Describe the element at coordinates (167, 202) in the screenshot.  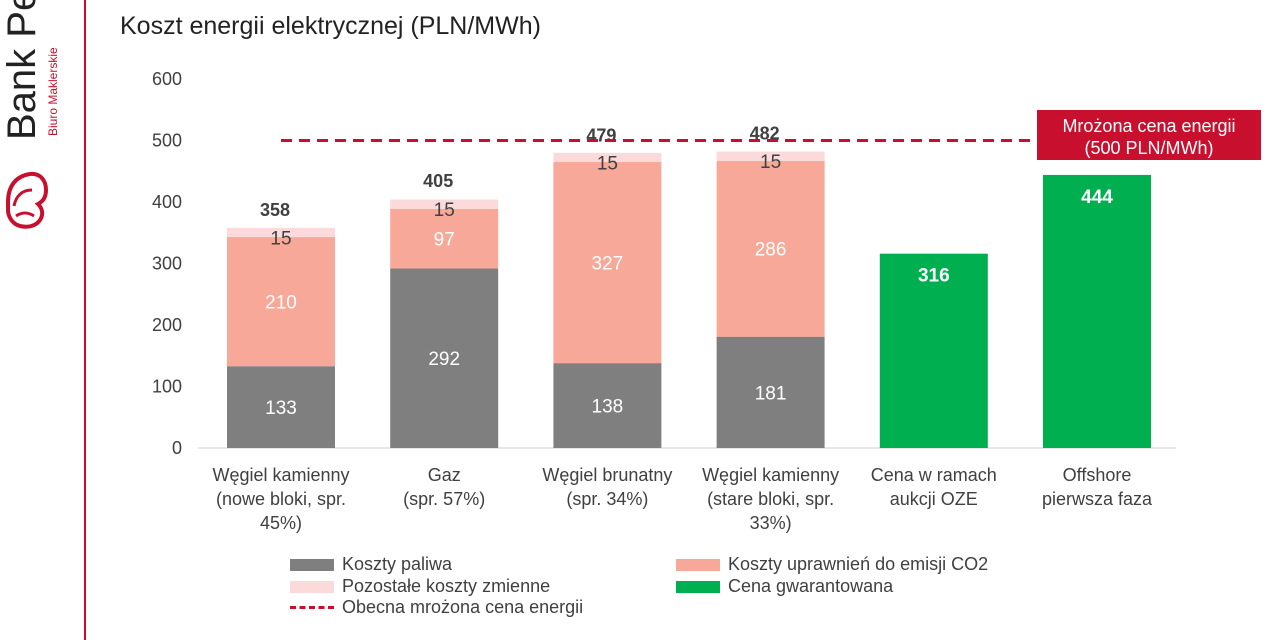
I see `y-tick-label: 400` at that location.